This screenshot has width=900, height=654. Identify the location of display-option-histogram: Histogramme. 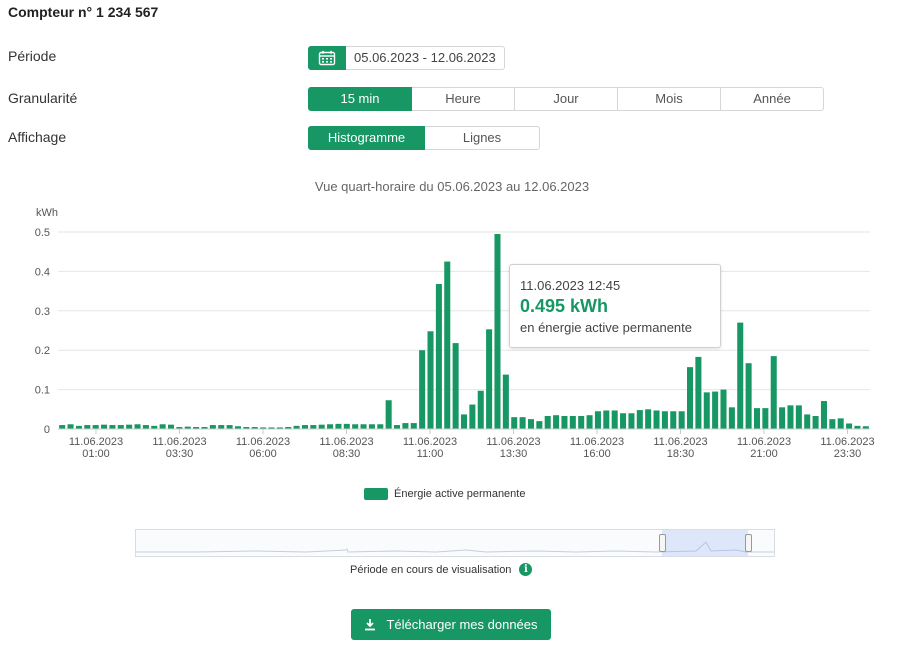
(366, 138).